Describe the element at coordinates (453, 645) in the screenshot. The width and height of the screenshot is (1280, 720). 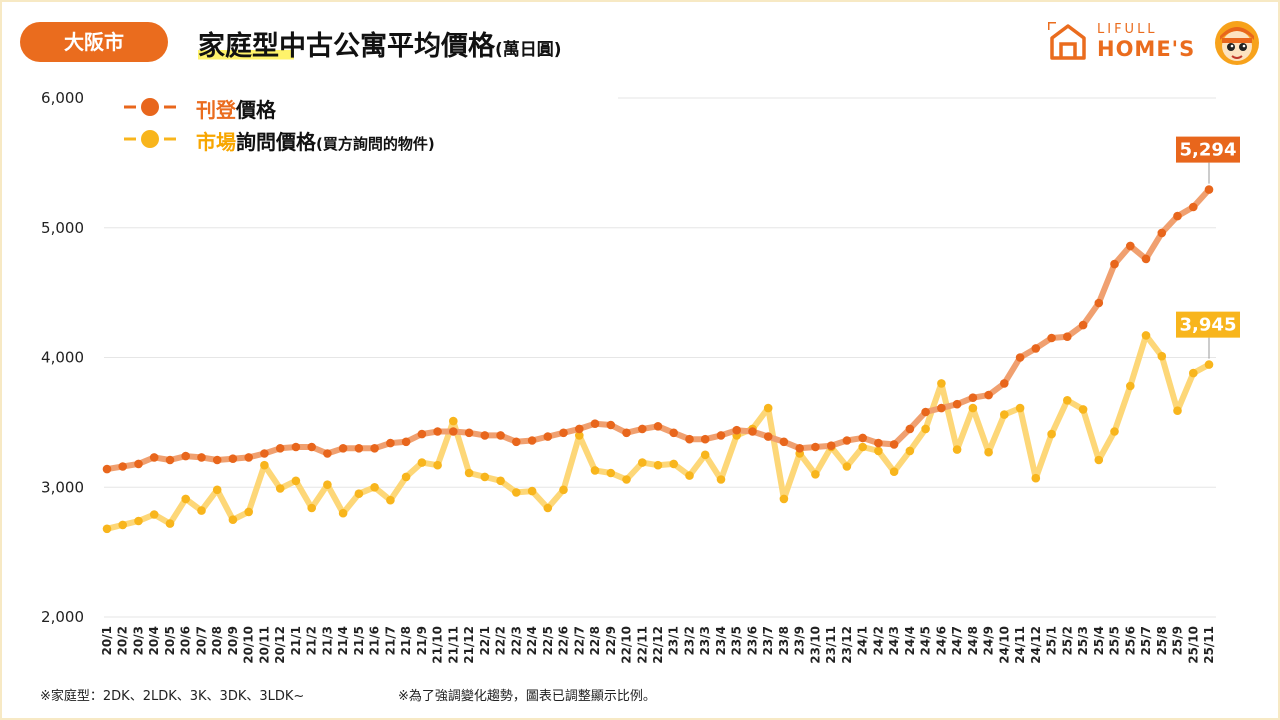
I see `x-tick-label: 21/11` at that location.